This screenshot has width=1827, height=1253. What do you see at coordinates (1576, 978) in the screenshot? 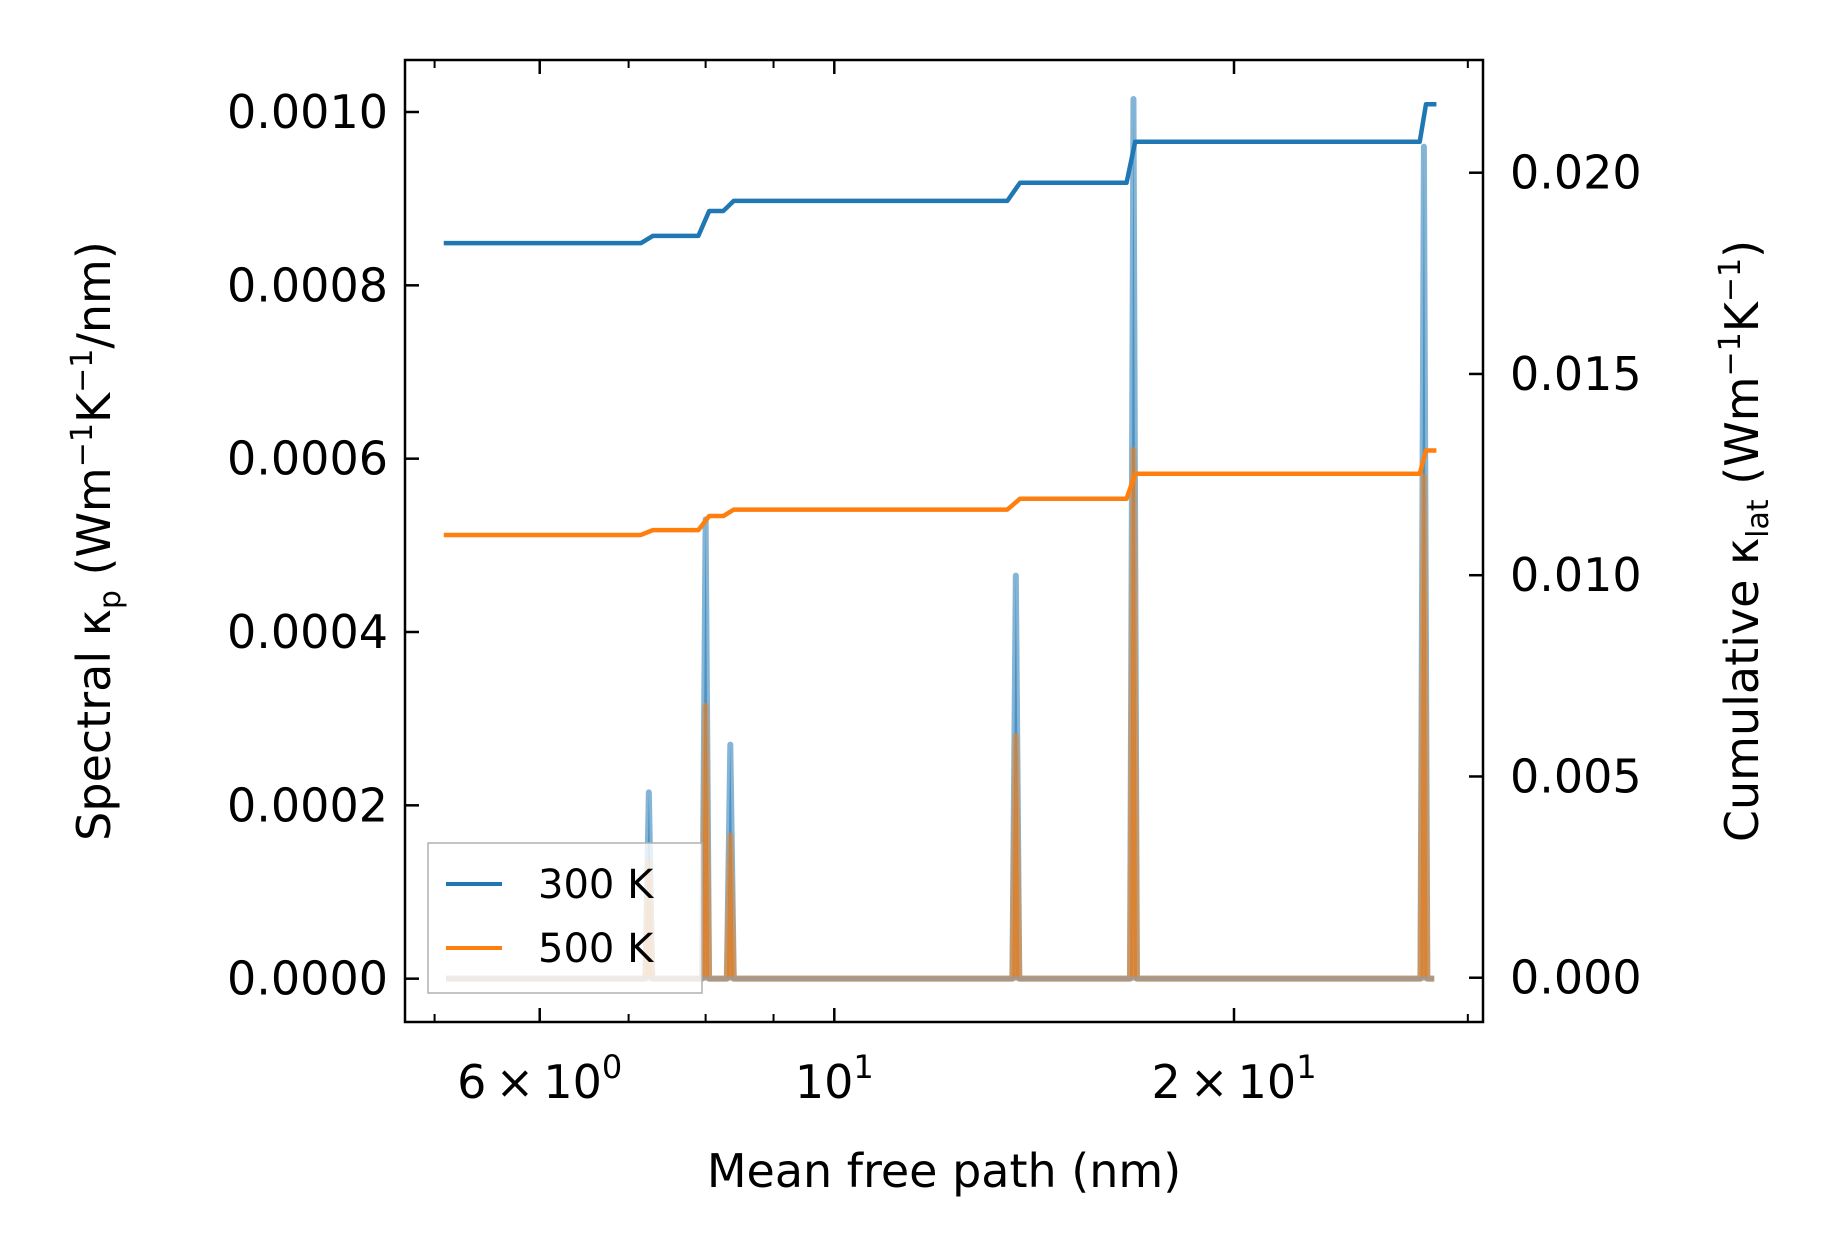
I see `y-right-tick-label: 0.000` at bounding box center [1576, 978].